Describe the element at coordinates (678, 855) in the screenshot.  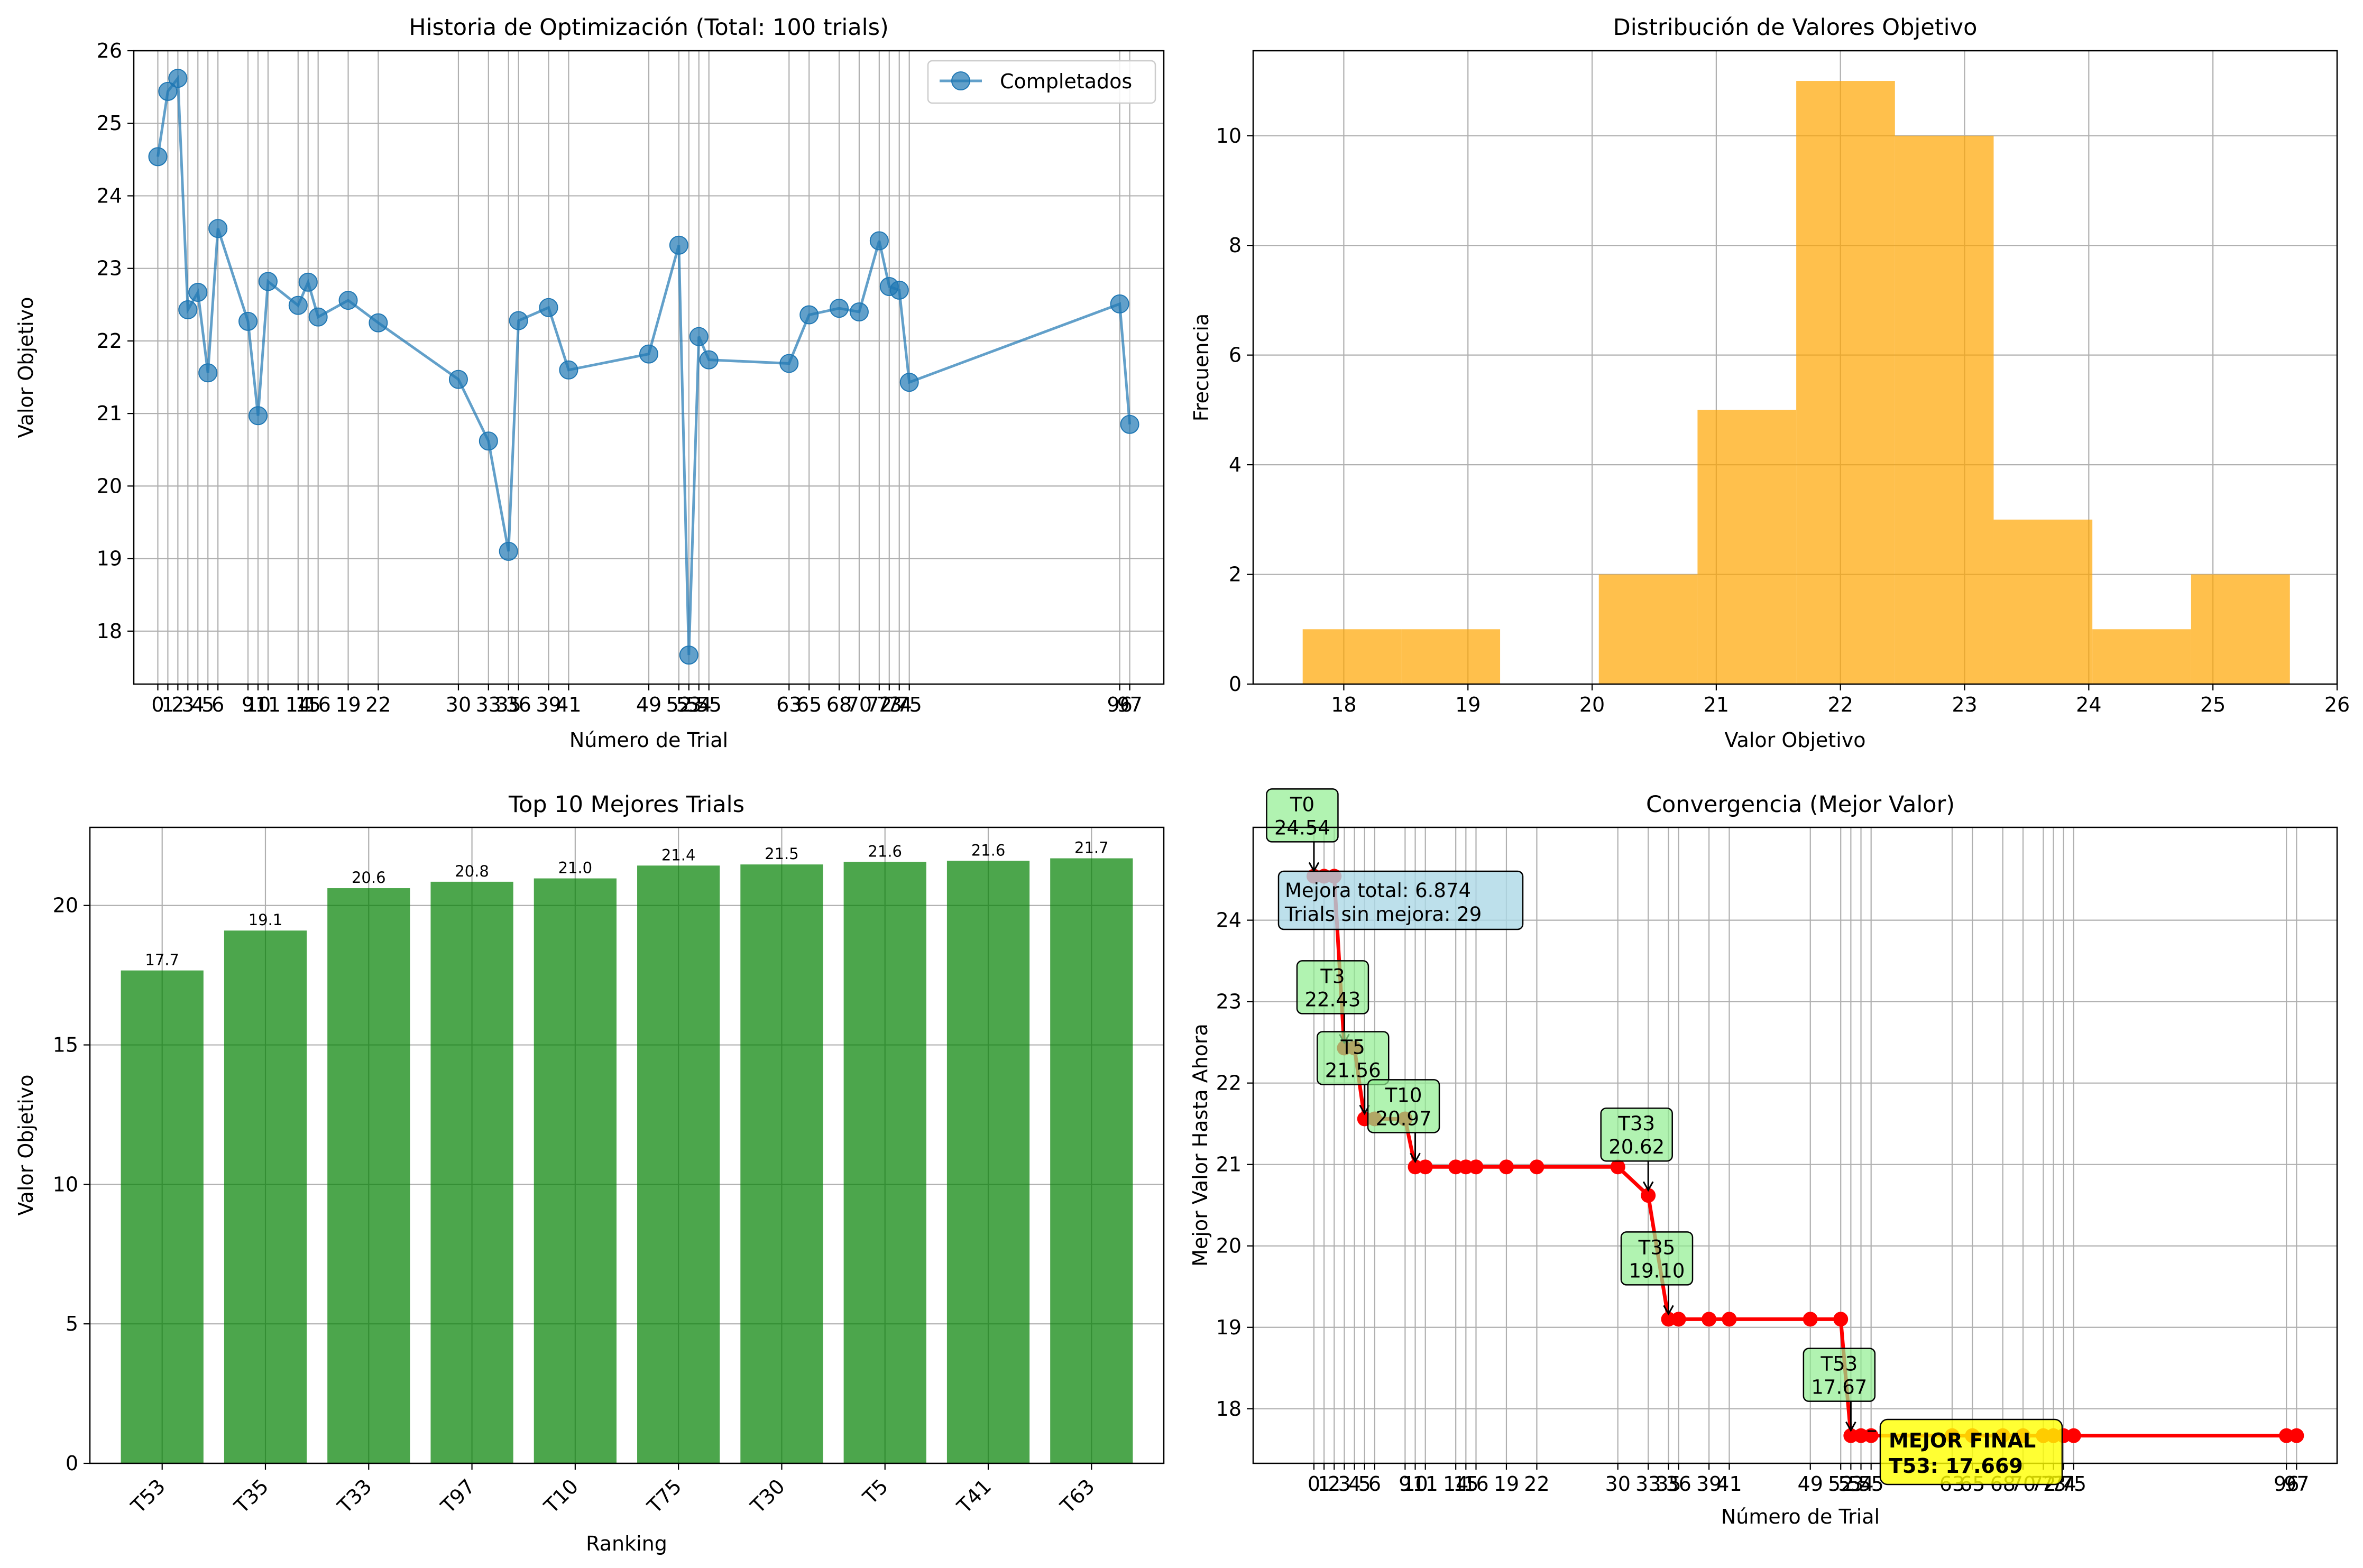
I see `top10-value-label: 21.4` at that location.